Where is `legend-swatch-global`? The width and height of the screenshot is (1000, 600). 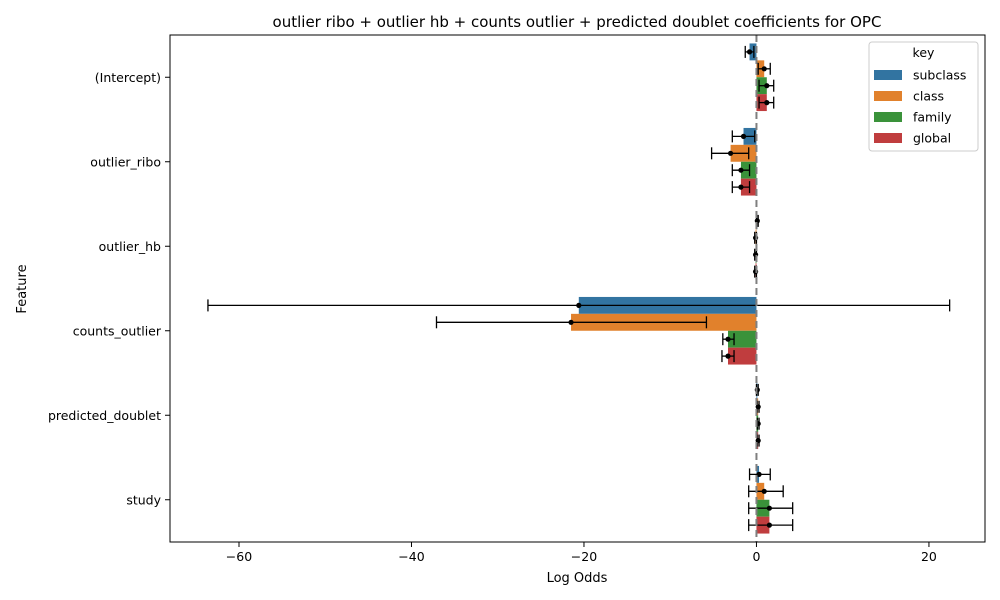
legend-swatch-global is located at coordinates (888, 138).